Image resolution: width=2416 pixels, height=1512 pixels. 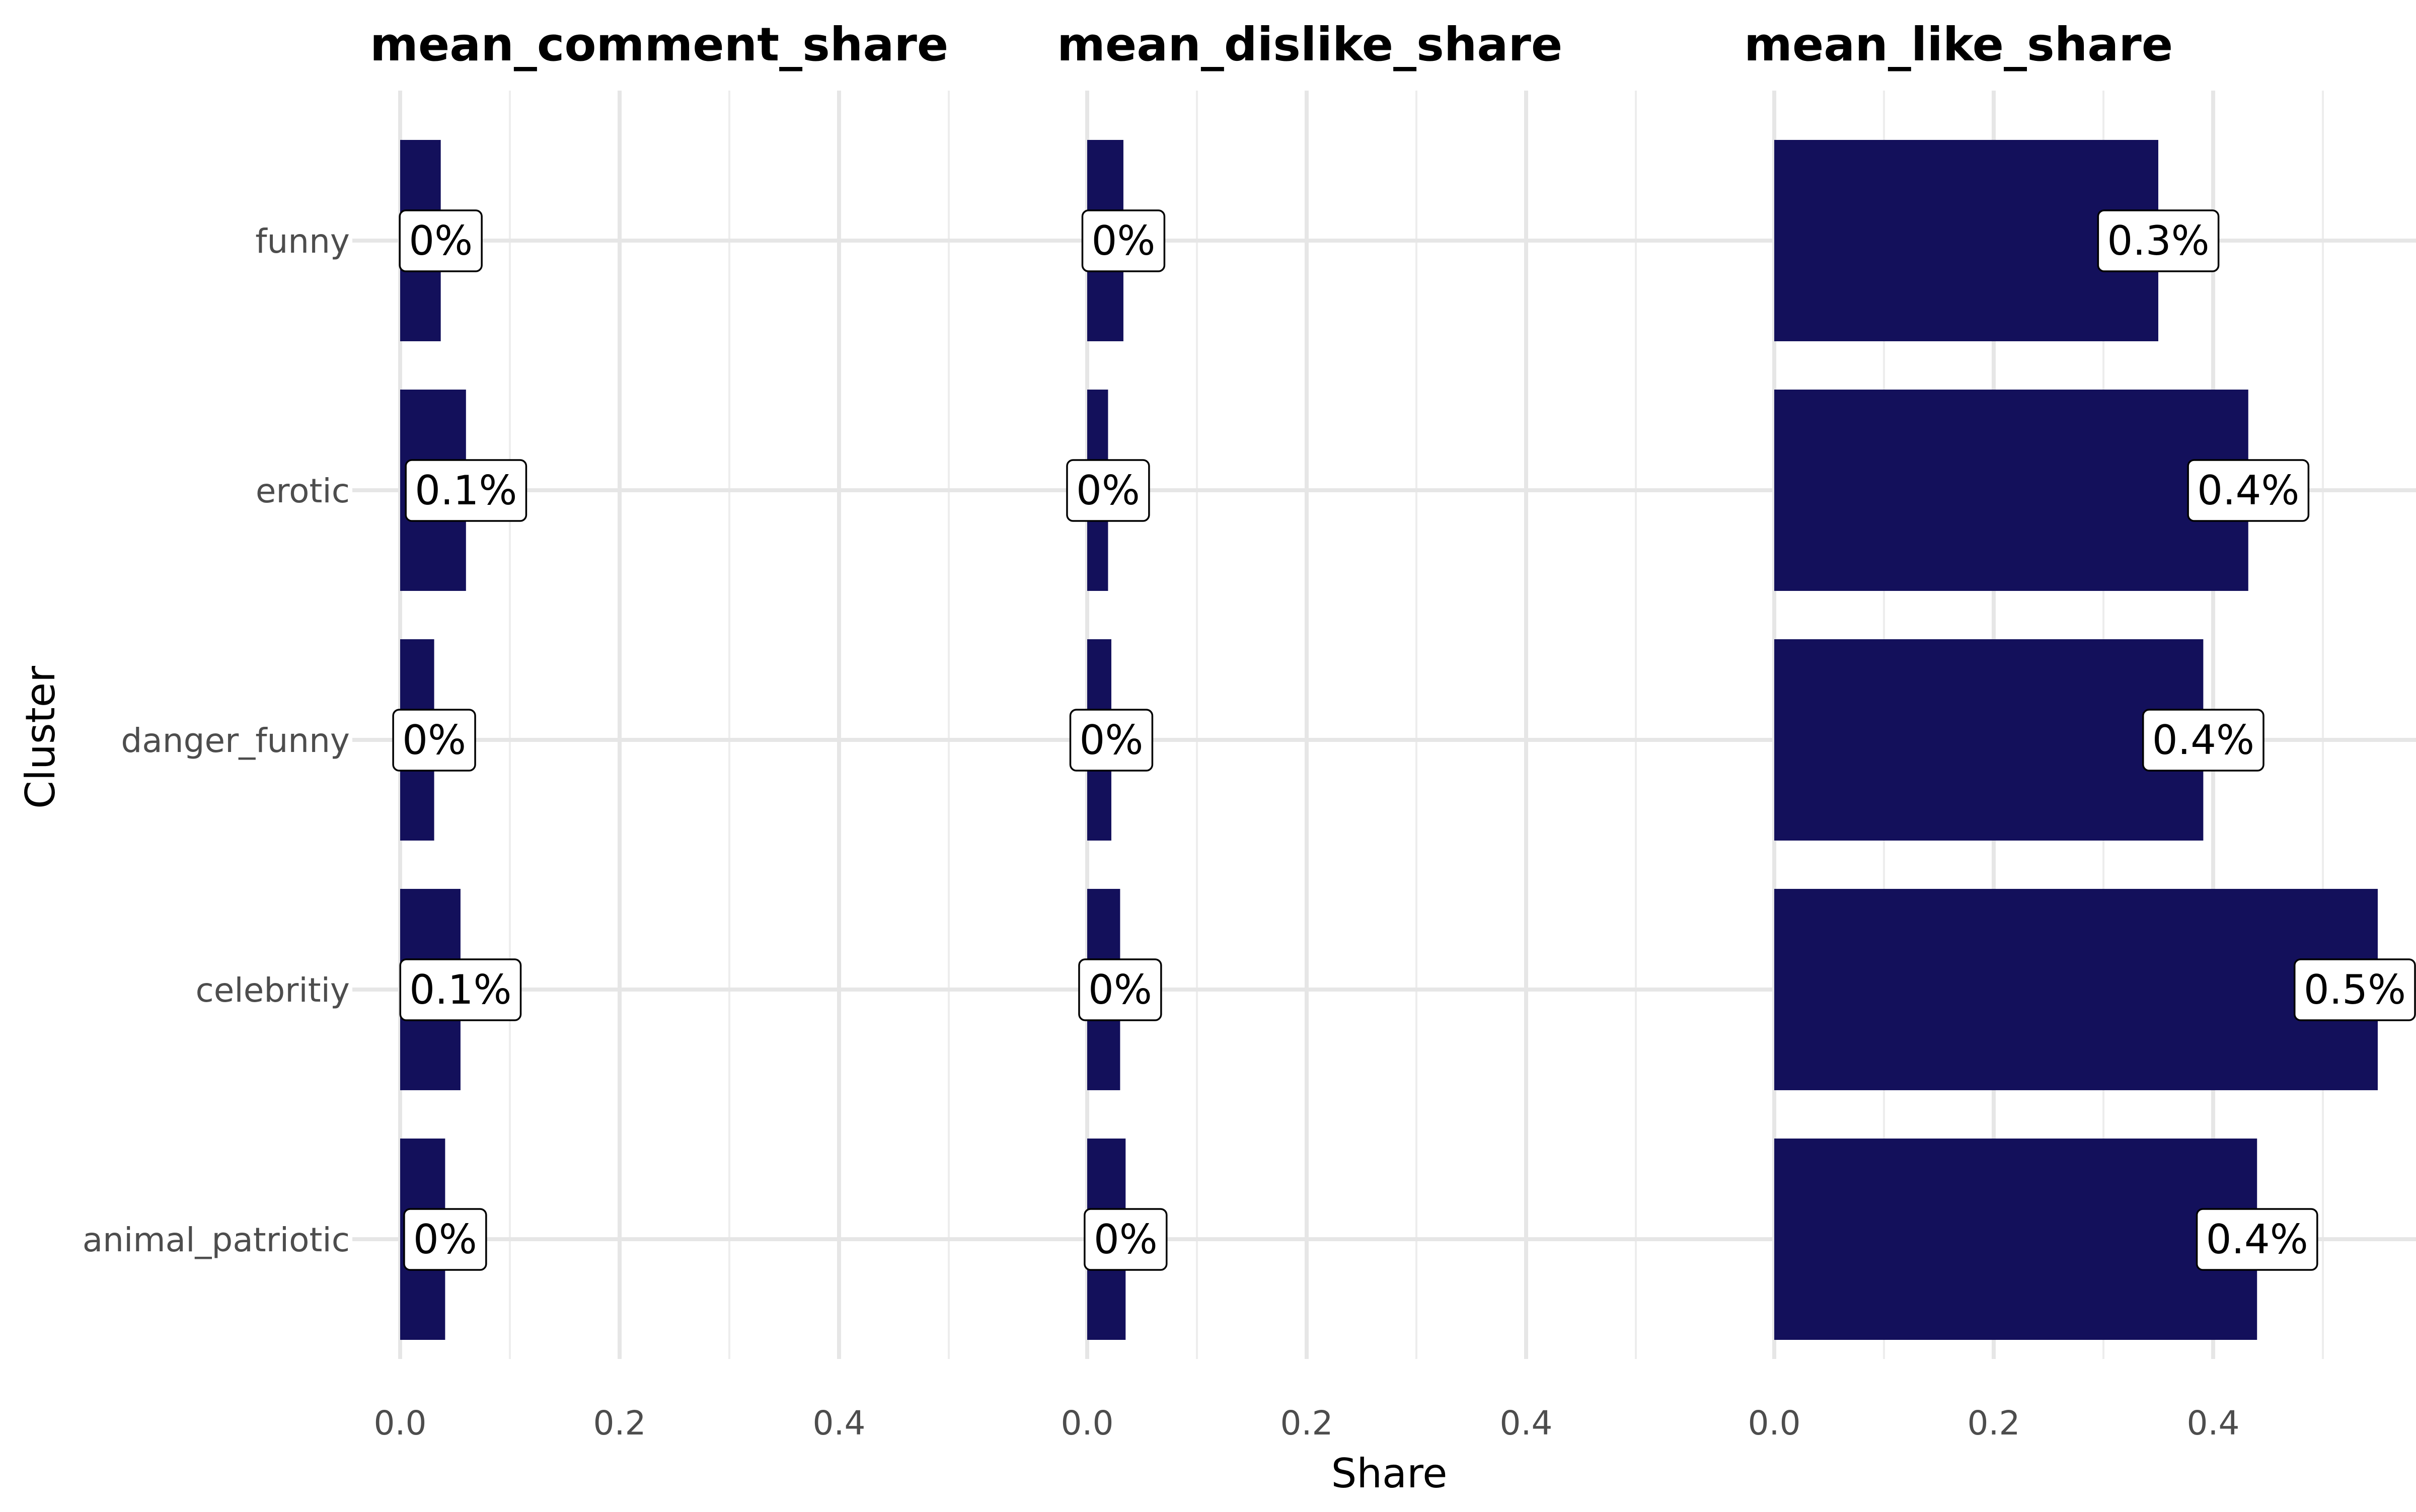 What do you see at coordinates (2015, 1239) in the screenshot?
I see `bar-animal-patriotic` at bounding box center [2015, 1239].